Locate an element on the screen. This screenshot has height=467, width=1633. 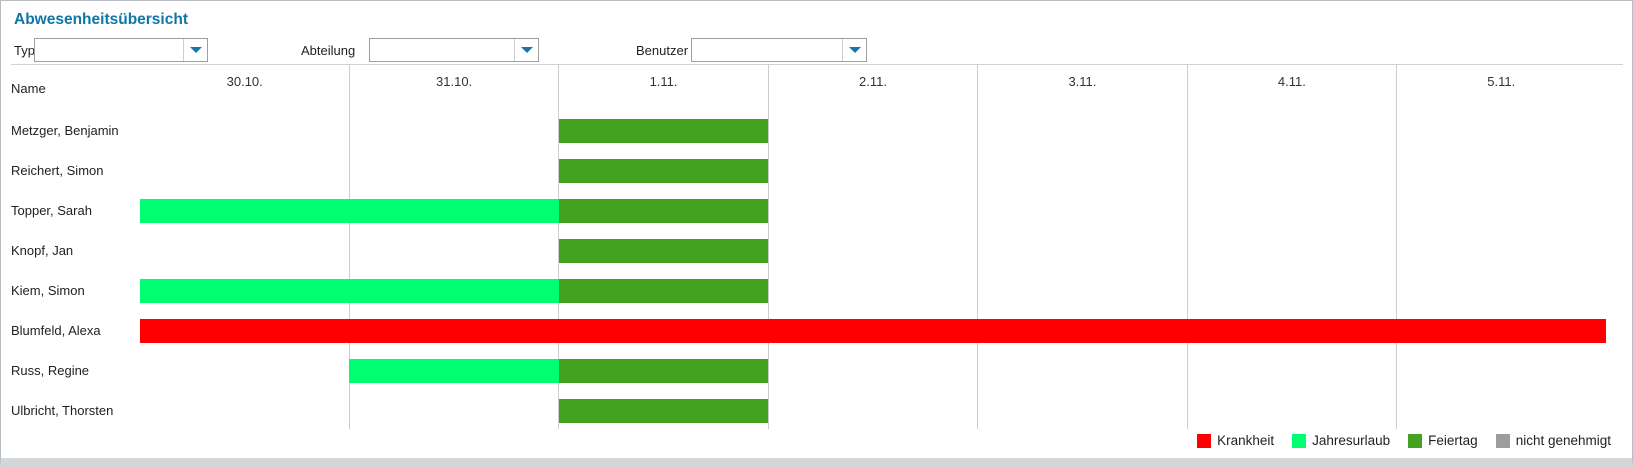
nicht_genehmigt-color-swatch is located at coordinates (1502, 440).